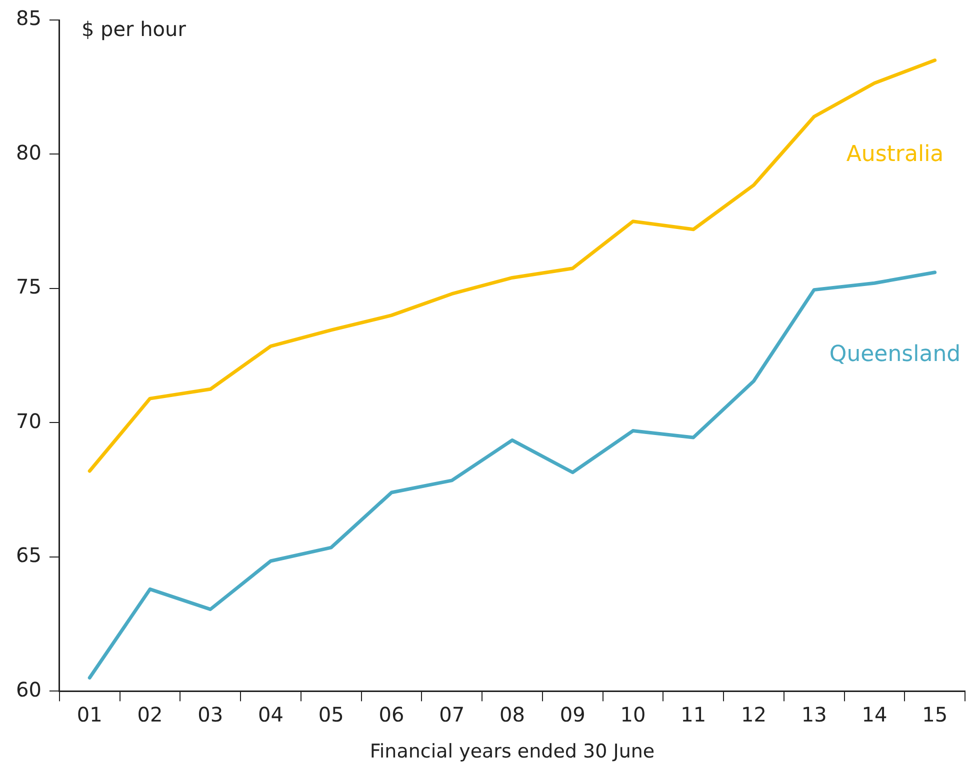  Describe the element at coordinates (89, 714) in the screenshot. I see `x-tick-label: 01` at that location.